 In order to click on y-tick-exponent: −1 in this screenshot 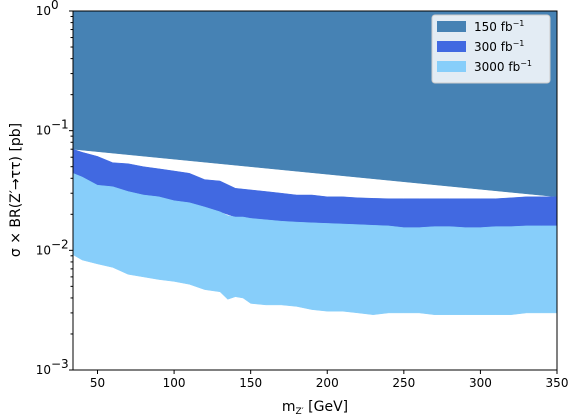, I will do `click(60, 125)`.